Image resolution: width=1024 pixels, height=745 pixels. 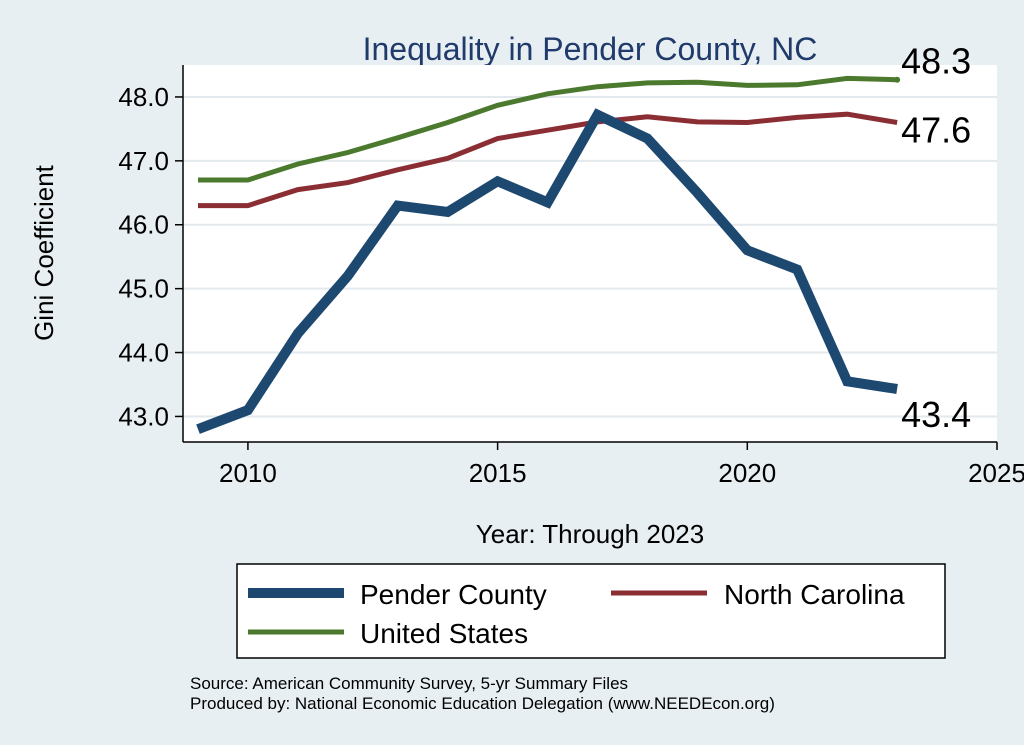 What do you see at coordinates (143, 289) in the screenshot?
I see `y-tick-label: 45.0` at bounding box center [143, 289].